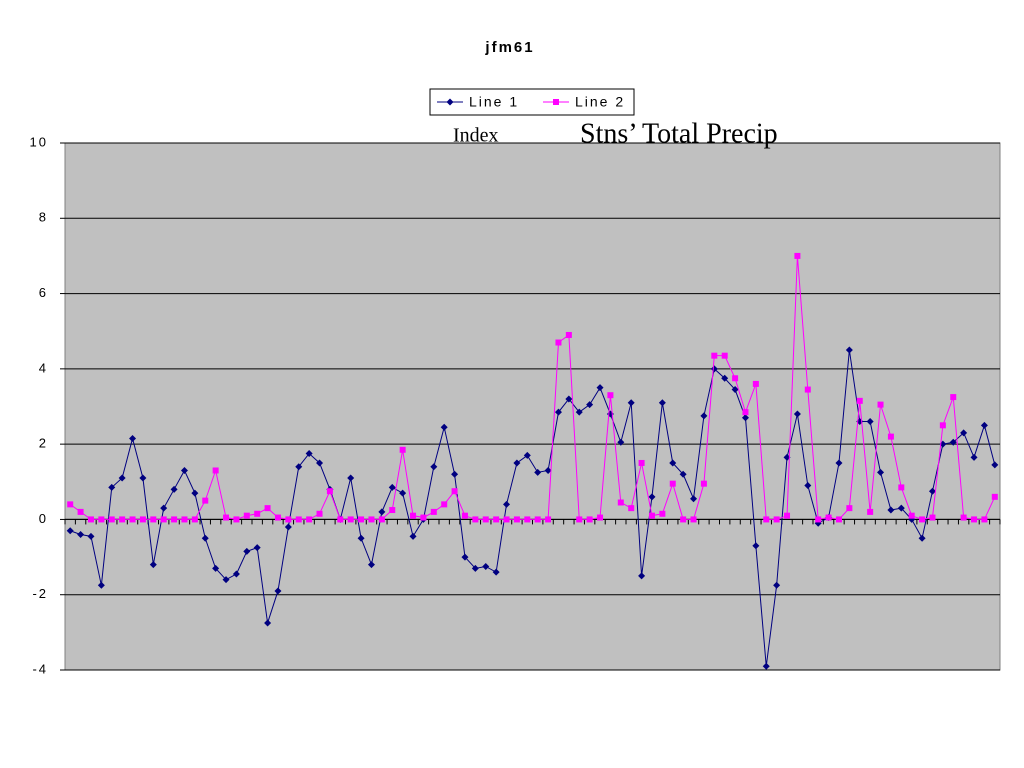  I want to click on y-tick-label: 6, so click(43, 292).